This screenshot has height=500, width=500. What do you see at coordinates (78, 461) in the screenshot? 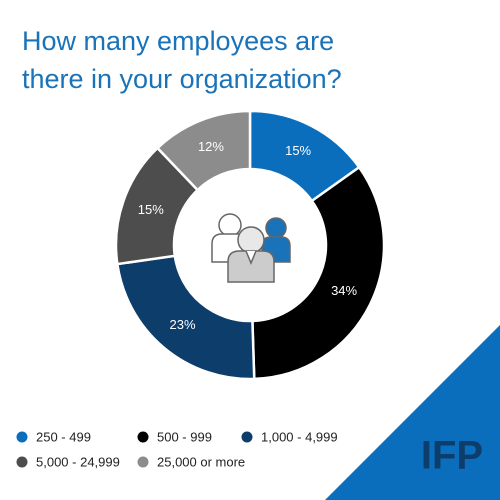
I see `legend-label: 5,000 - 24,999` at bounding box center [78, 461].